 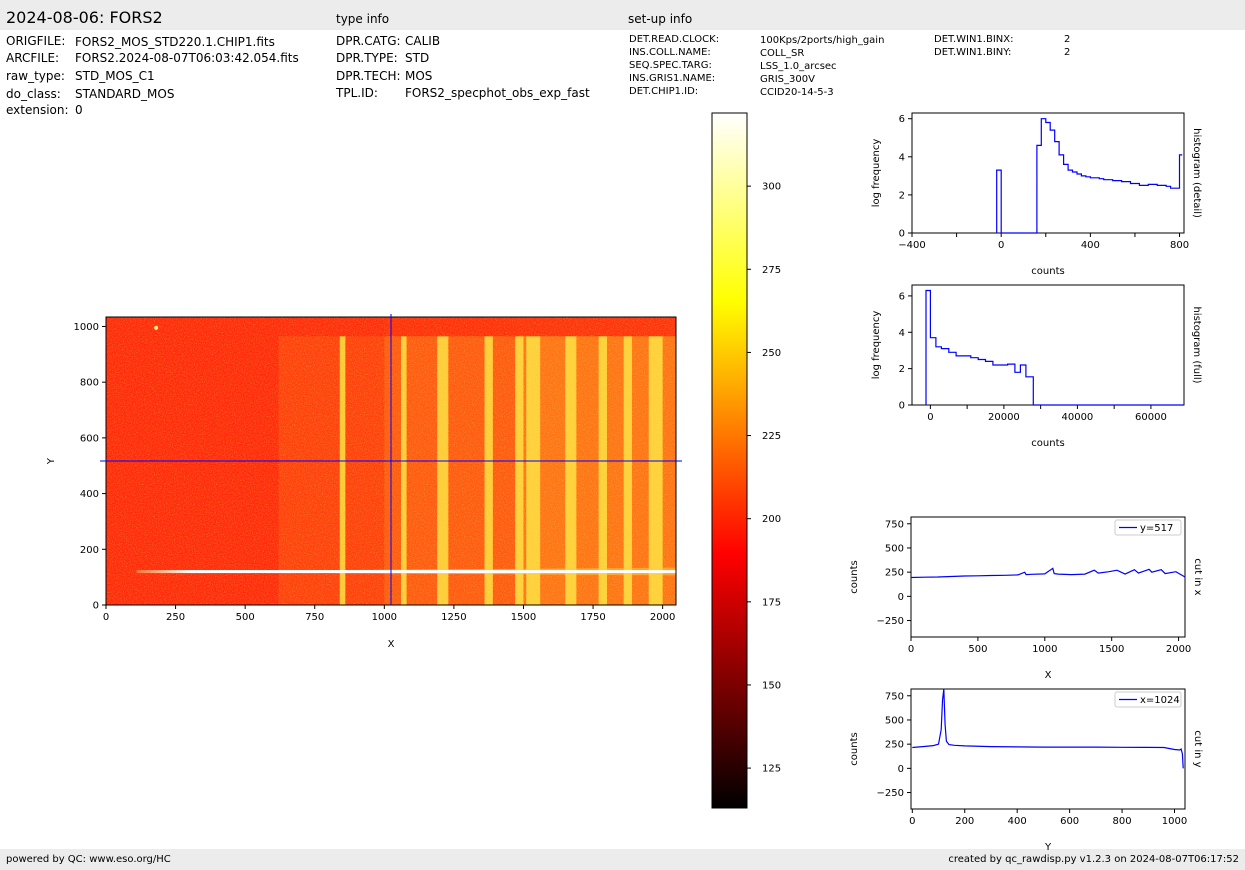 I want to click on colorbar-gradient, so click(x=729, y=460).